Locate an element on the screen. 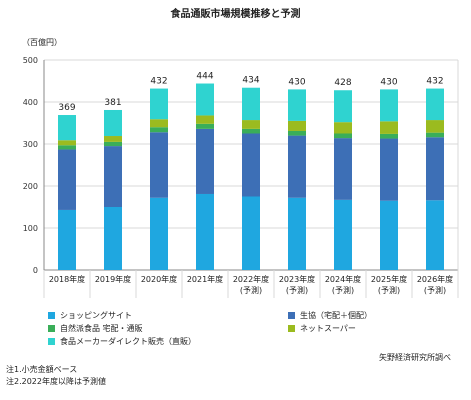 This screenshot has width=471, height=400. legend-label-natural: 自然派食品 宅配・通販 is located at coordinates (101, 328).